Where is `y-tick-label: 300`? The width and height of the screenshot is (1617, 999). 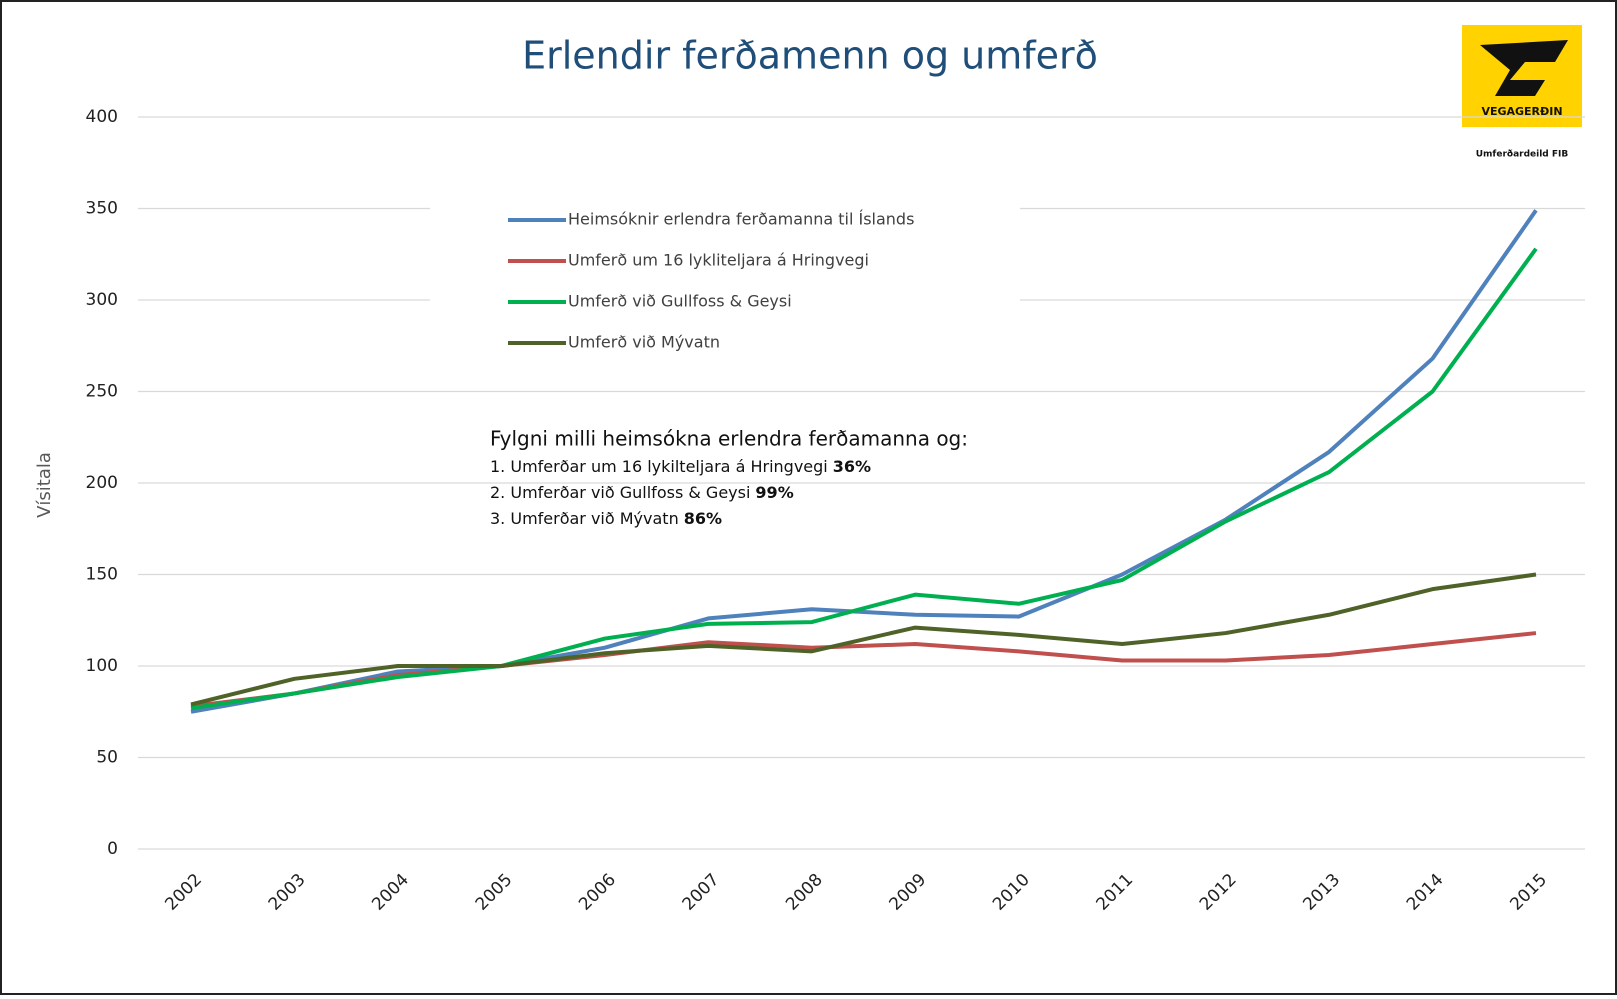 y-tick-label: 300 is located at coordinates (102, 300).